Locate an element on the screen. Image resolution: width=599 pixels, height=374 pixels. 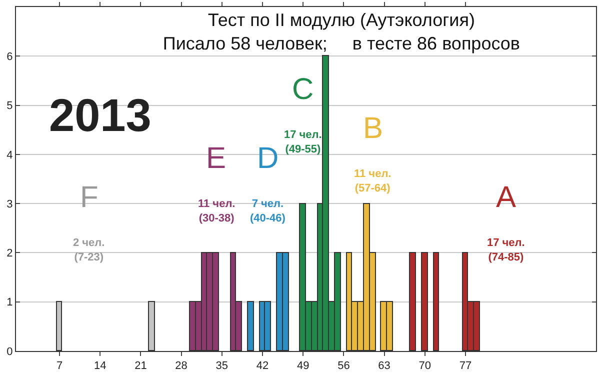
y-tick-label: 4 is located at coordinates (9, 155).